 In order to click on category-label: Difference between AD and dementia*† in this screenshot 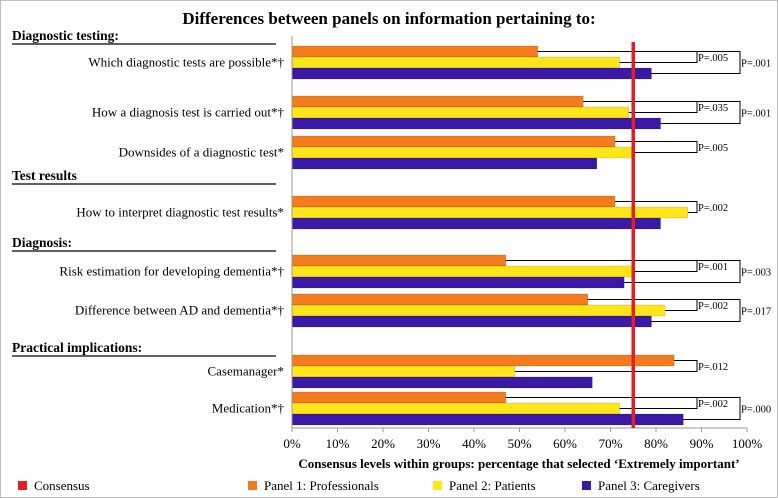, I will do `click(180, 310)`.